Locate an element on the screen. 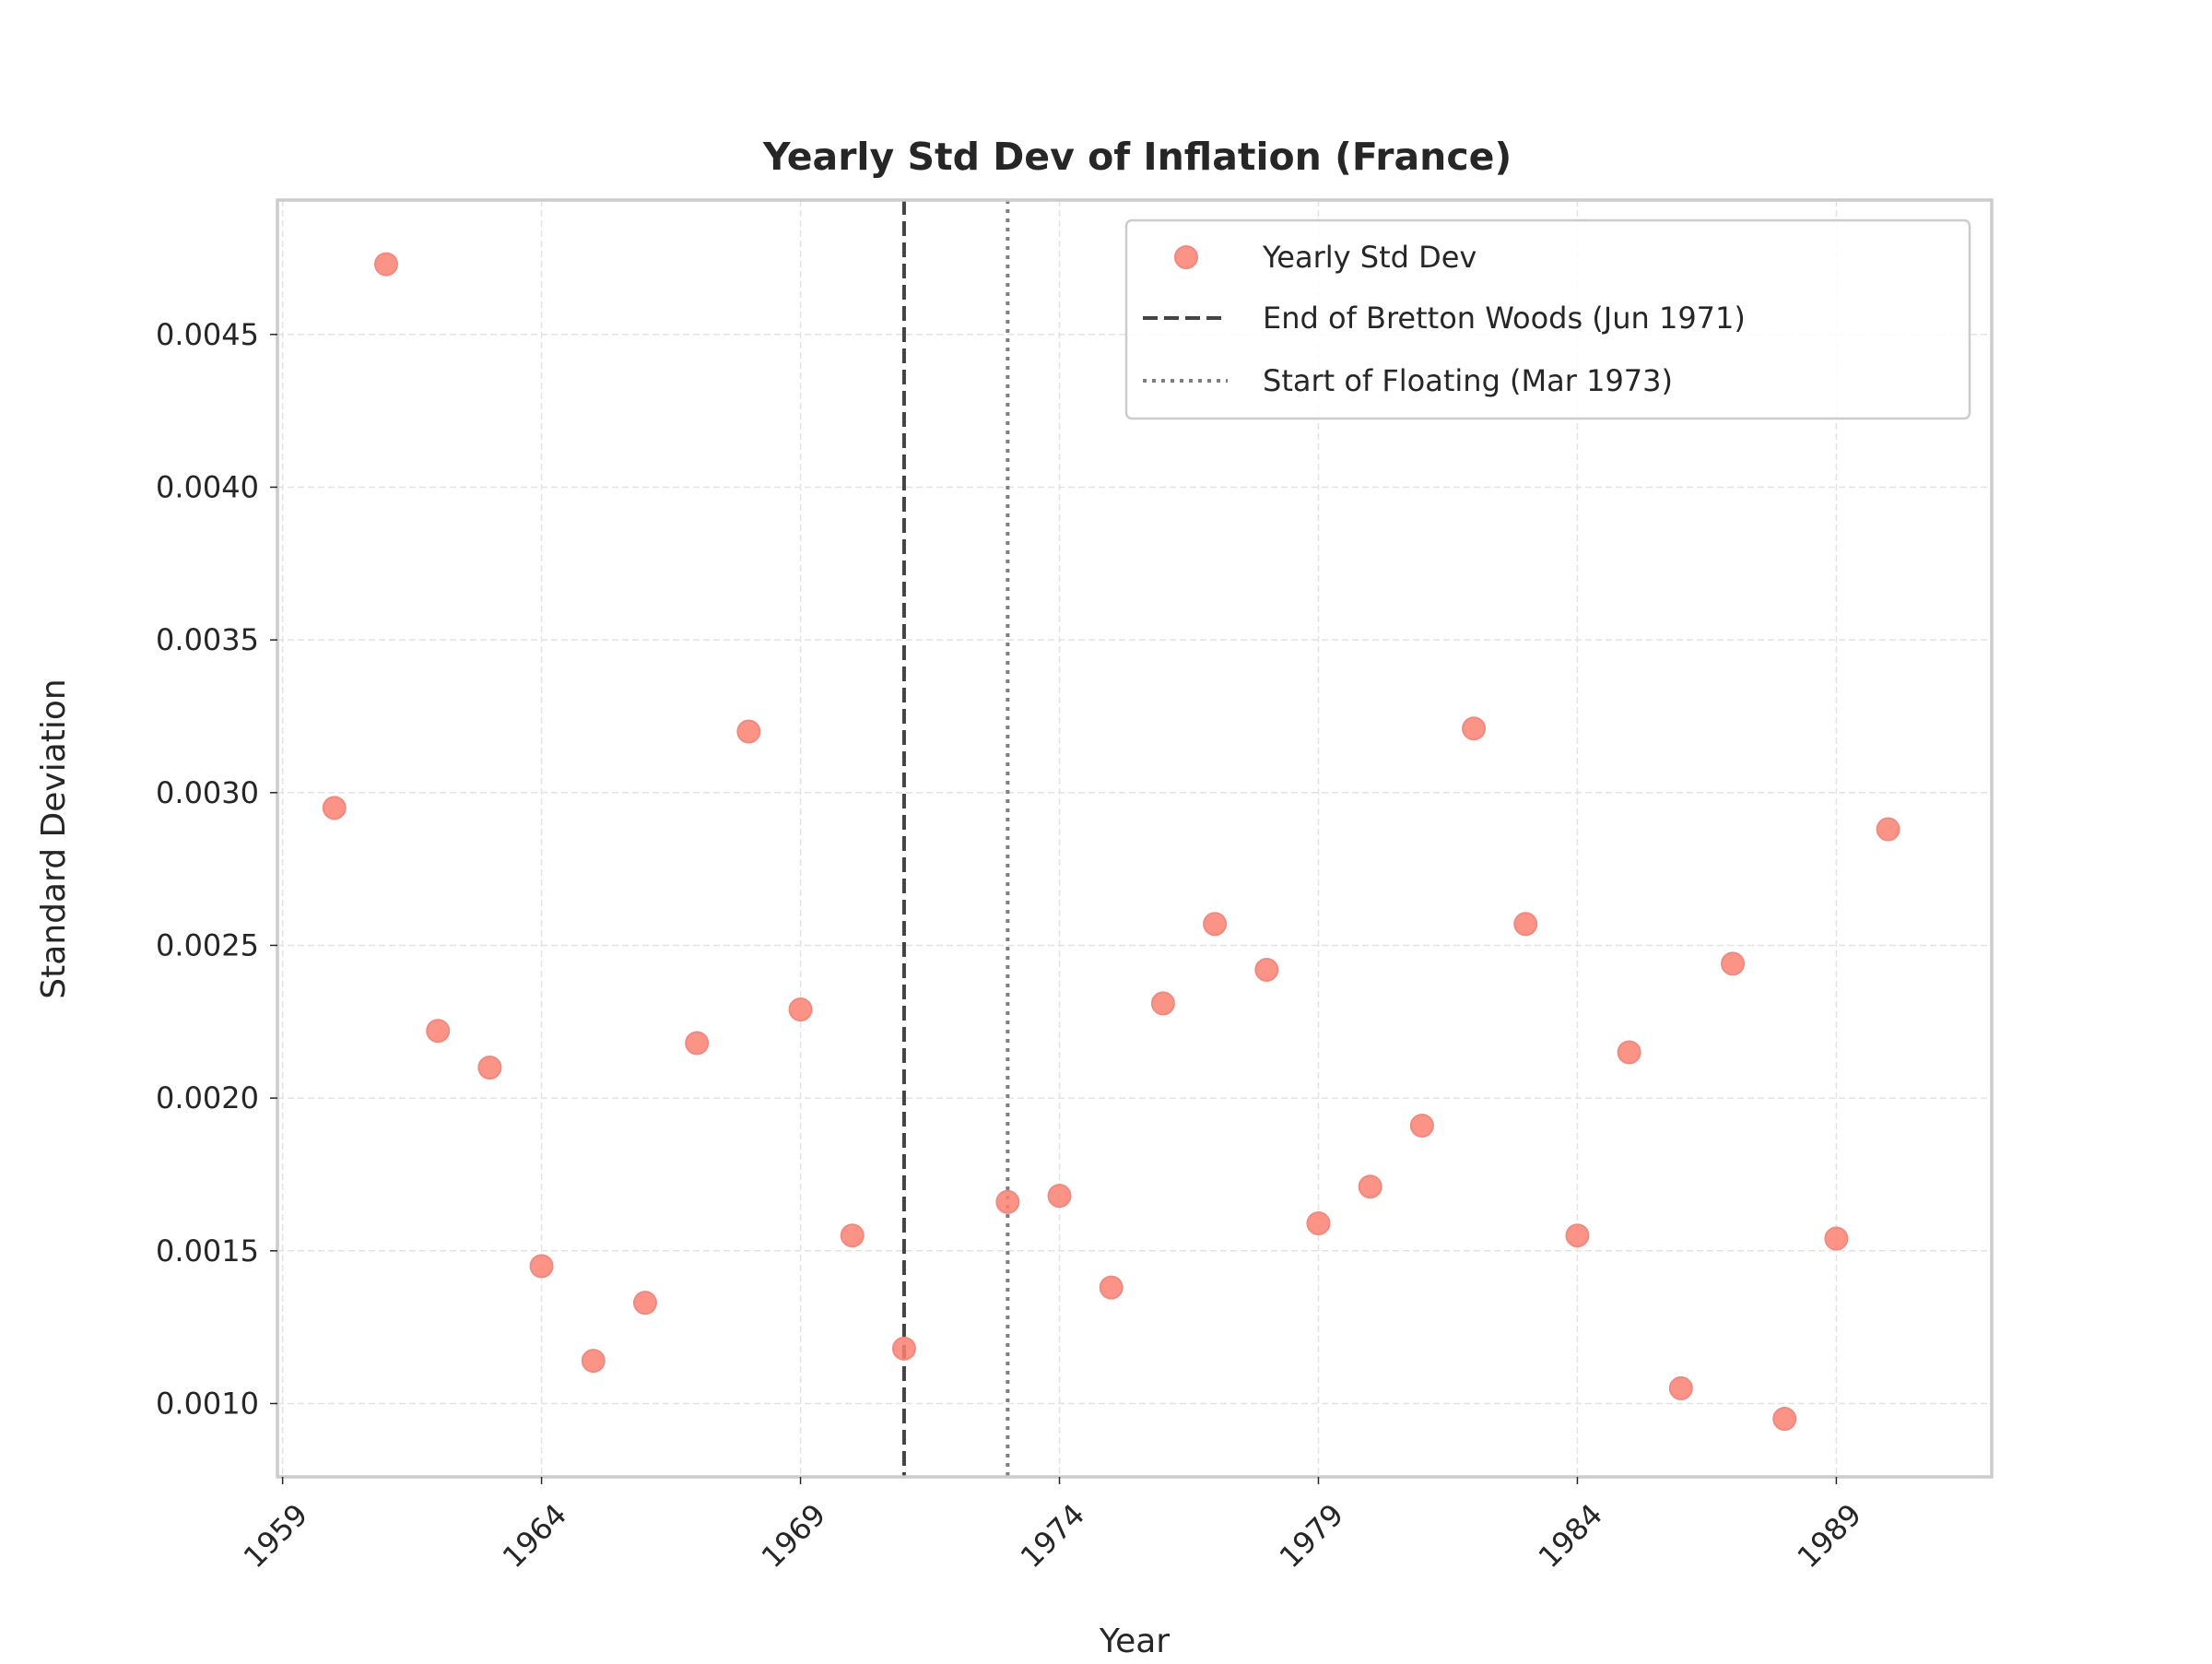 This screenshot has width=2212, height=1664. x-tick-label: 1974 is located at coordinates (1052, 1536).